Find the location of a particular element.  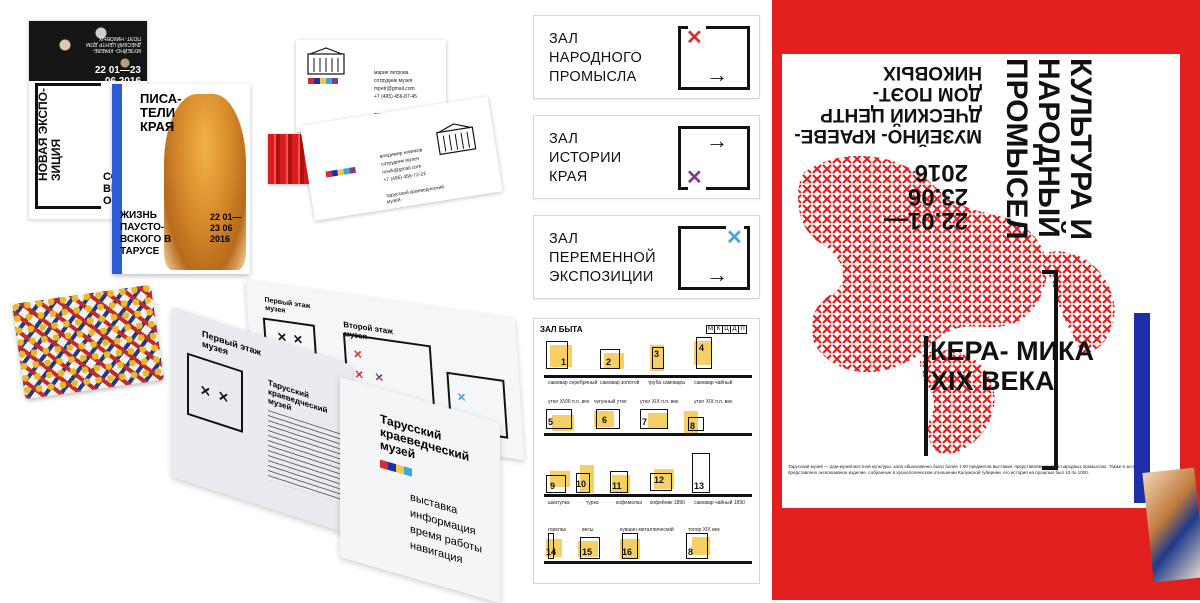

pattern-card is located at coordinates (88, 342).